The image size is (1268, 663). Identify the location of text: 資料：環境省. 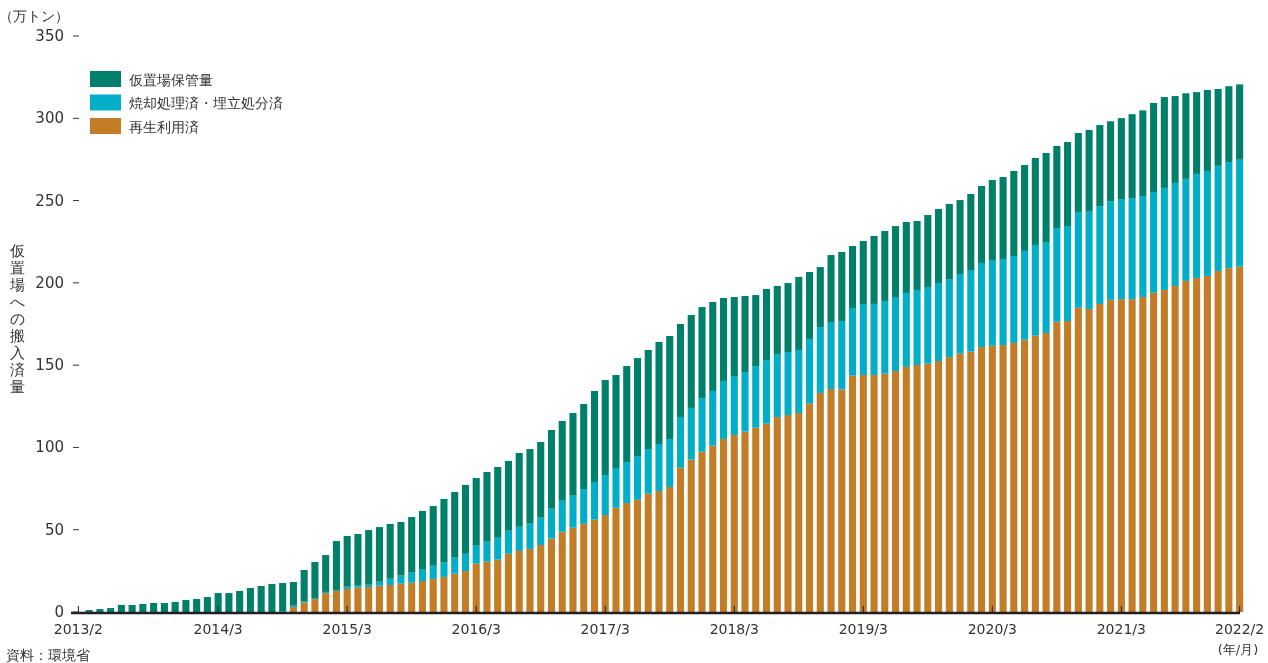
(48, 655).